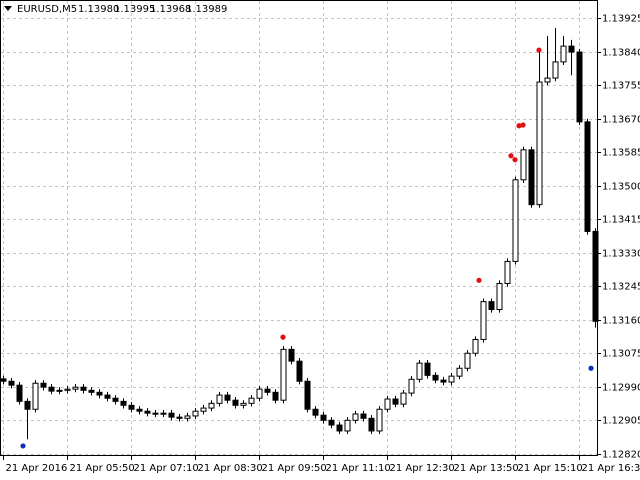 Image resolution: width=640 pixels, height=480 pixels. Describe the element at coordinates (621, 421) in the screenshot. I see `y-tick-label: 1.12905` at that location.